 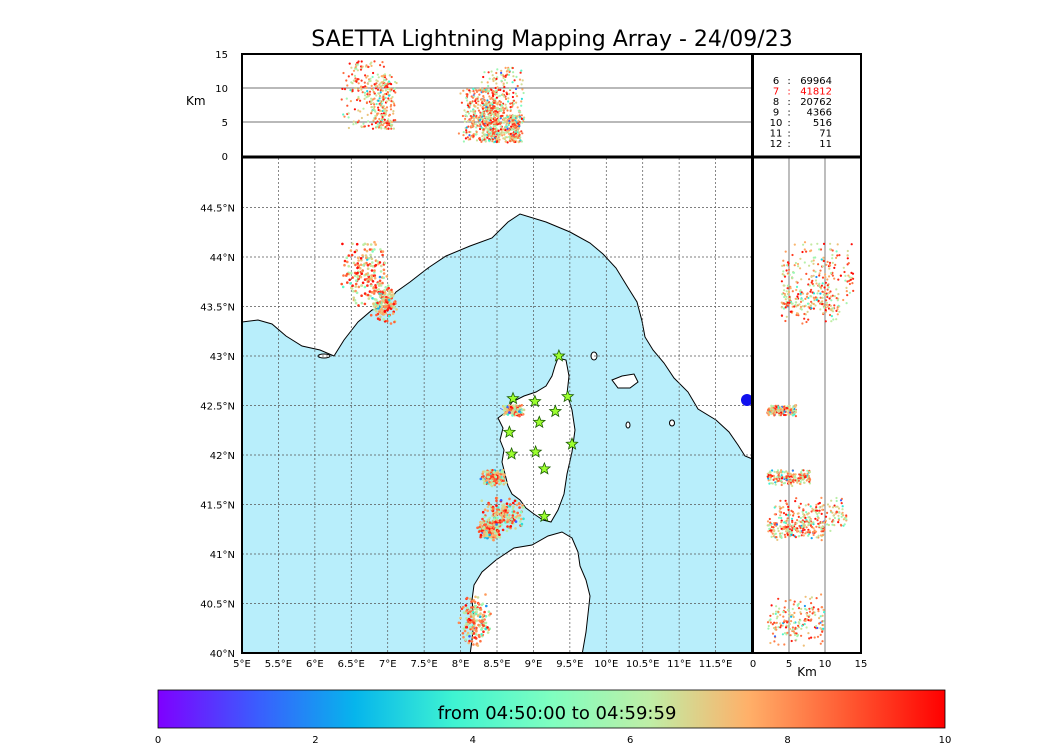 What do you see at coordinates (776, 123) in the screenshot?
I see `station-count-stations: 10` at bounding box center [776, 123].